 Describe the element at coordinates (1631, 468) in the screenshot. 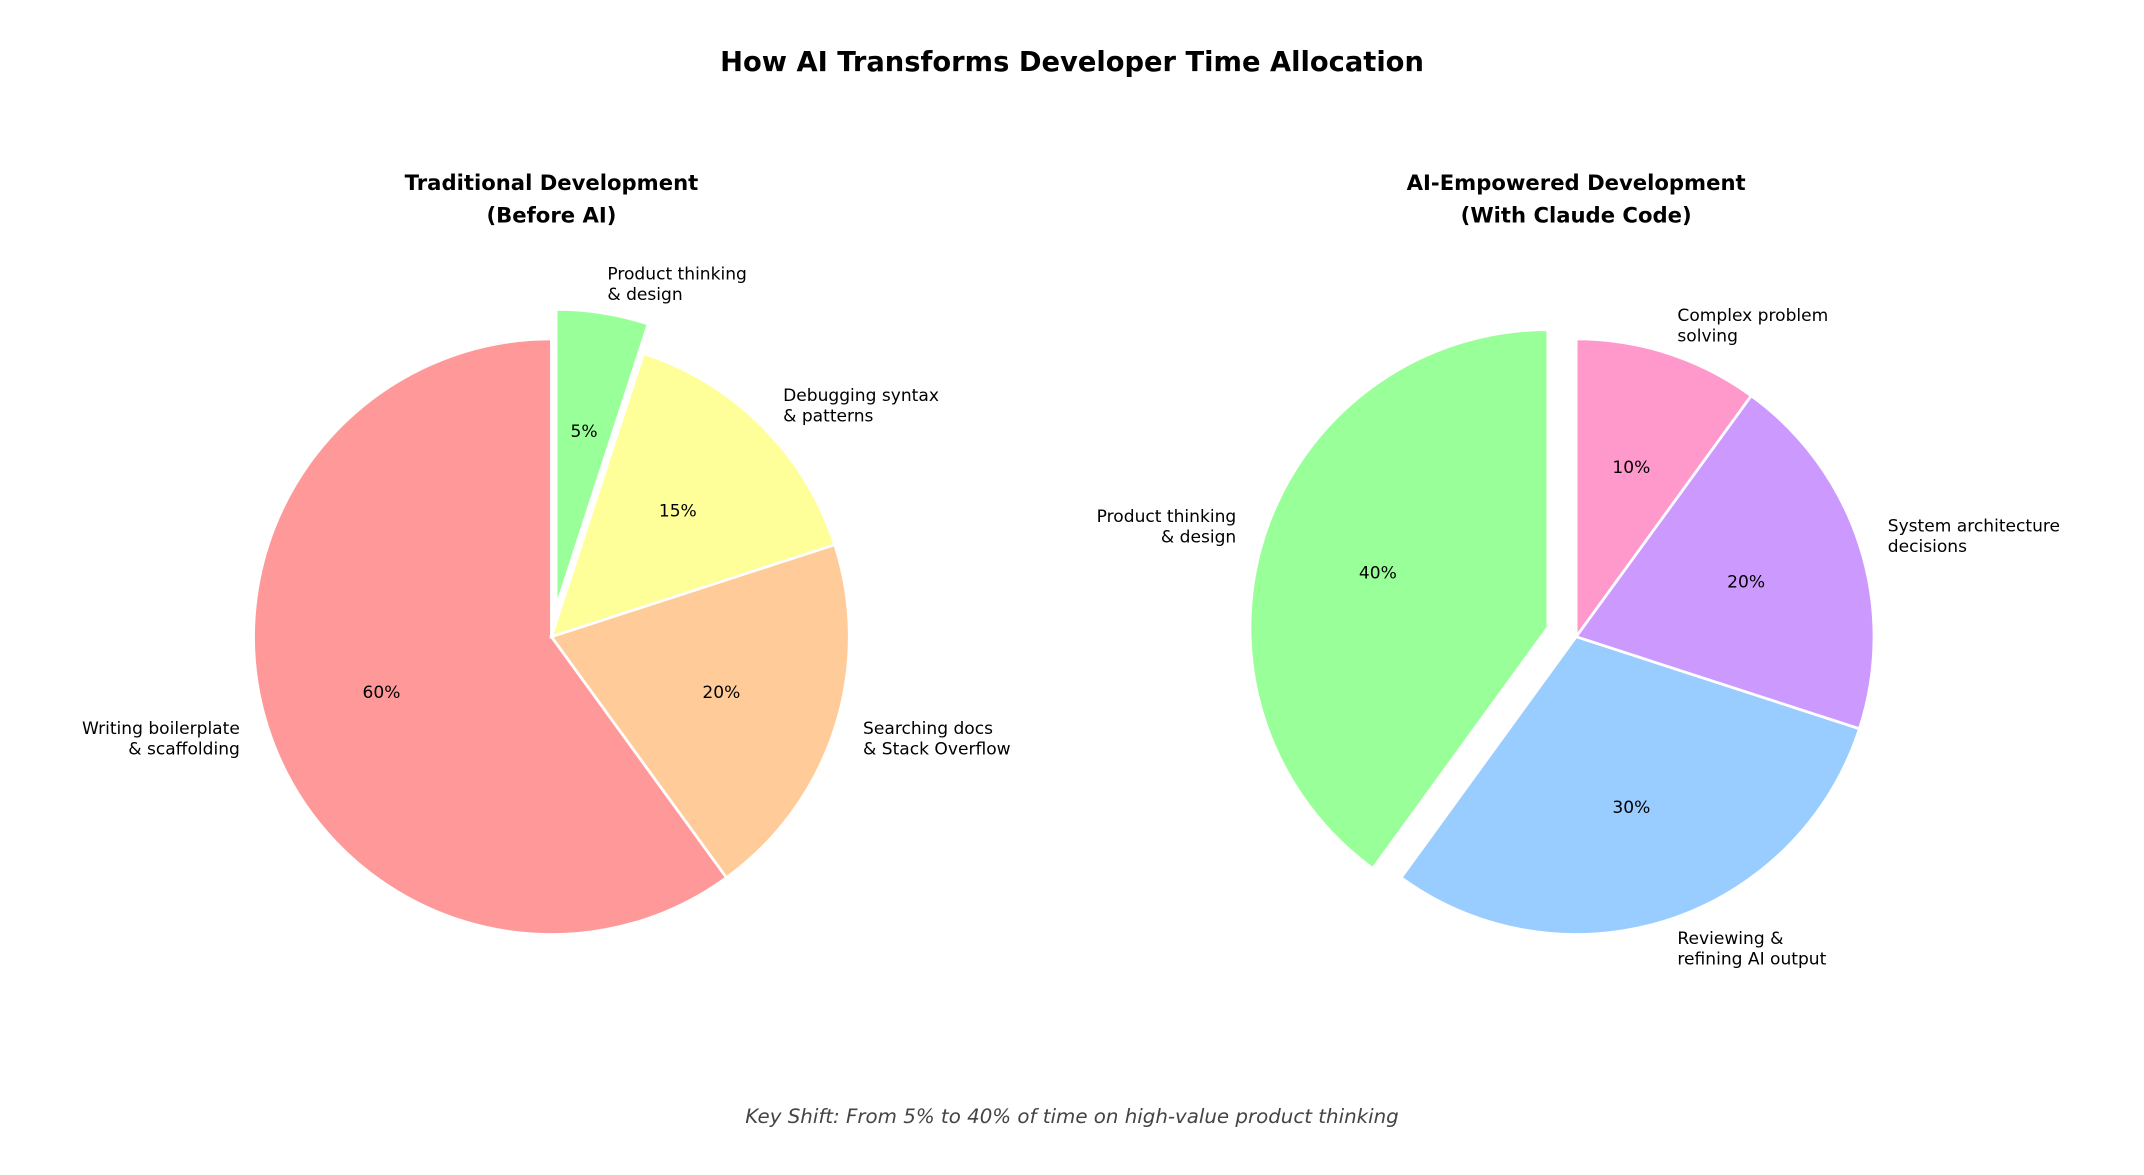

I see `pct-label: 10%` at that location.